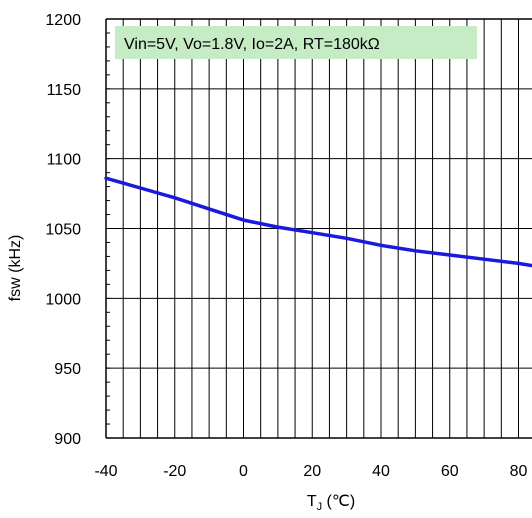 The height and width of the screenshot is (518, 532). I want to click on x-tick-label: -20, so click(174, 471).